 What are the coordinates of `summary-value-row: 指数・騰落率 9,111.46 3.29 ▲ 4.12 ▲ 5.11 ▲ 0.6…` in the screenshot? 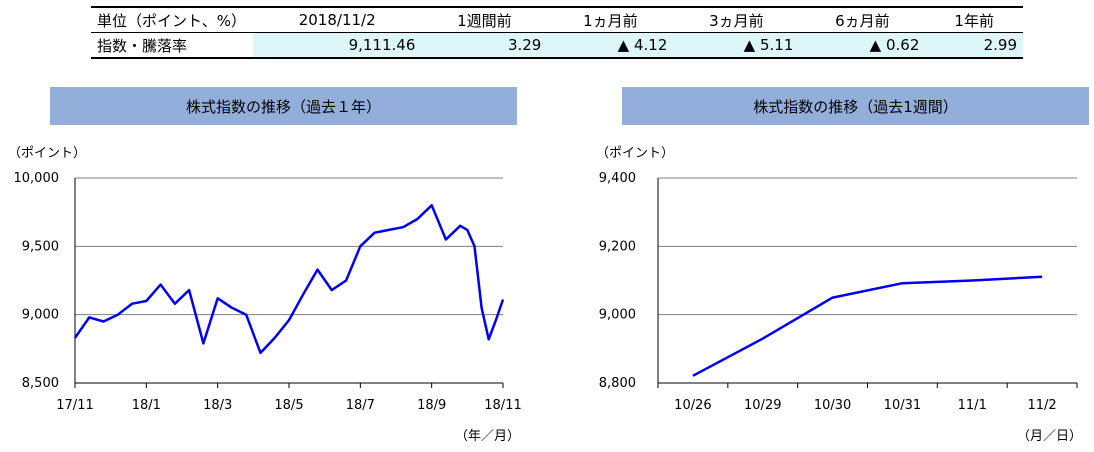 It's located at (557, 45).